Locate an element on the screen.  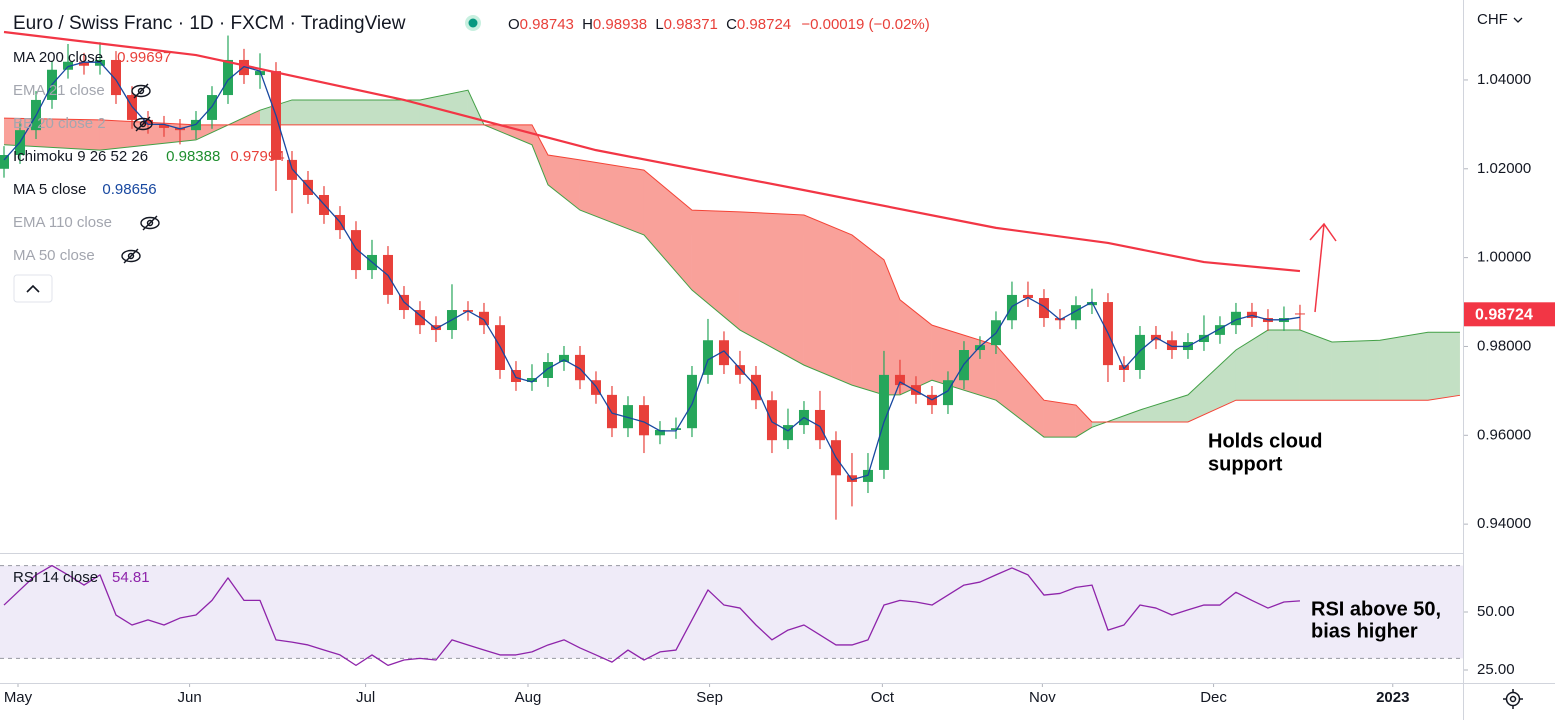
y-tick-label: 0.96000 is located at coordinates (1504, 434).